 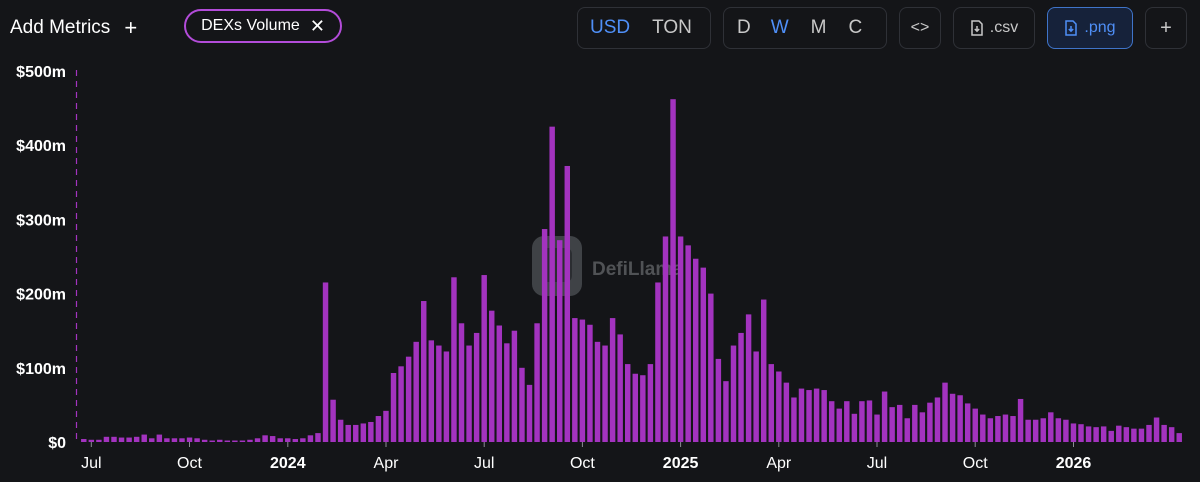 What do you see at coordinates (672, 27) in the screenshot?
I see `currency-option-ton: TON` at bounding box center [672, 27].